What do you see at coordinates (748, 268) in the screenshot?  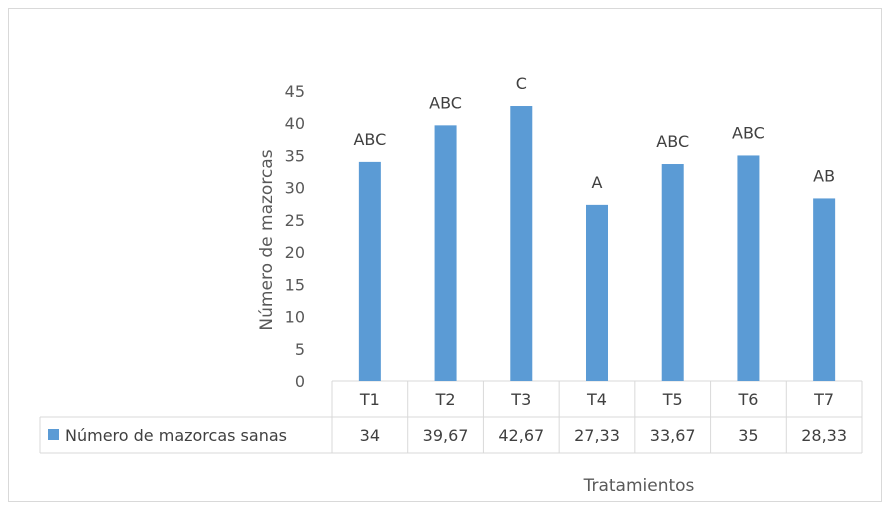 I see `bar-t6` at bounding box center [748, 268].